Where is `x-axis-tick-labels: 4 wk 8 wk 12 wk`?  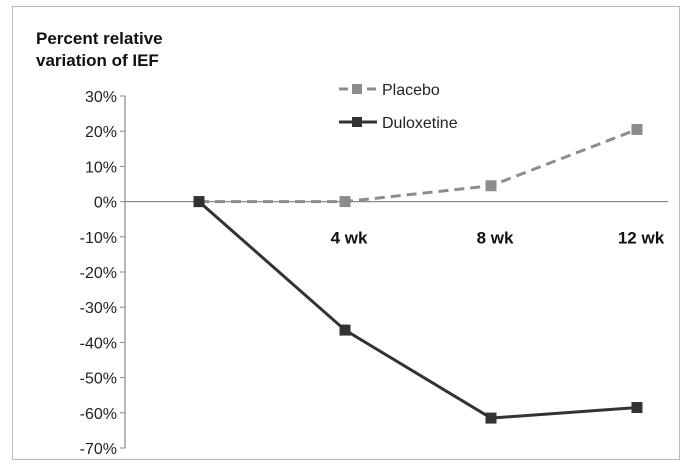 x-axis-tick-labels: 4 wk 8 wk 12 wk is located at coordinates (498, 238).